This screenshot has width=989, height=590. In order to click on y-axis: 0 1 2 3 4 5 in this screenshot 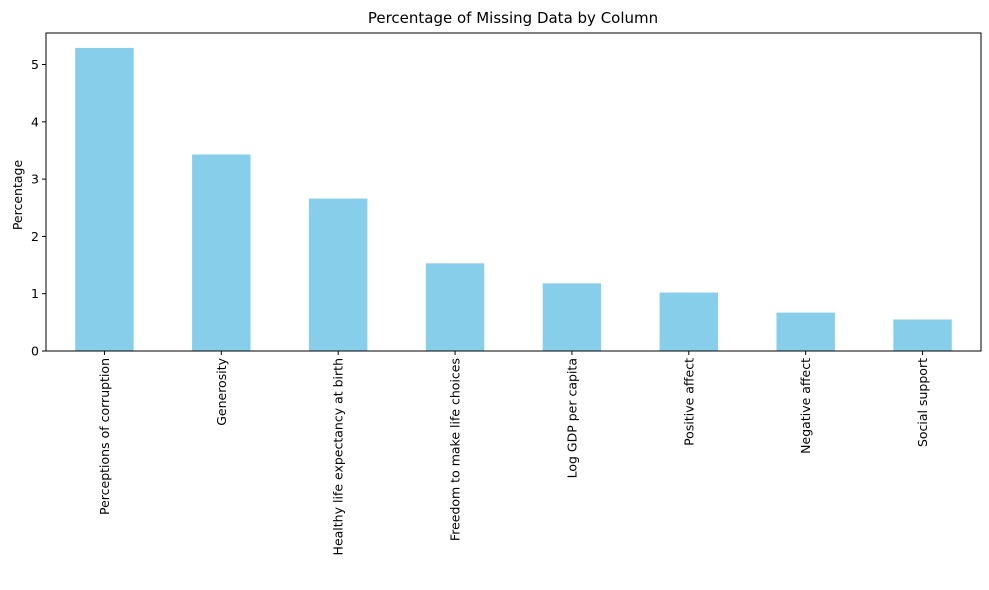, I will do `click(38, 208)`.